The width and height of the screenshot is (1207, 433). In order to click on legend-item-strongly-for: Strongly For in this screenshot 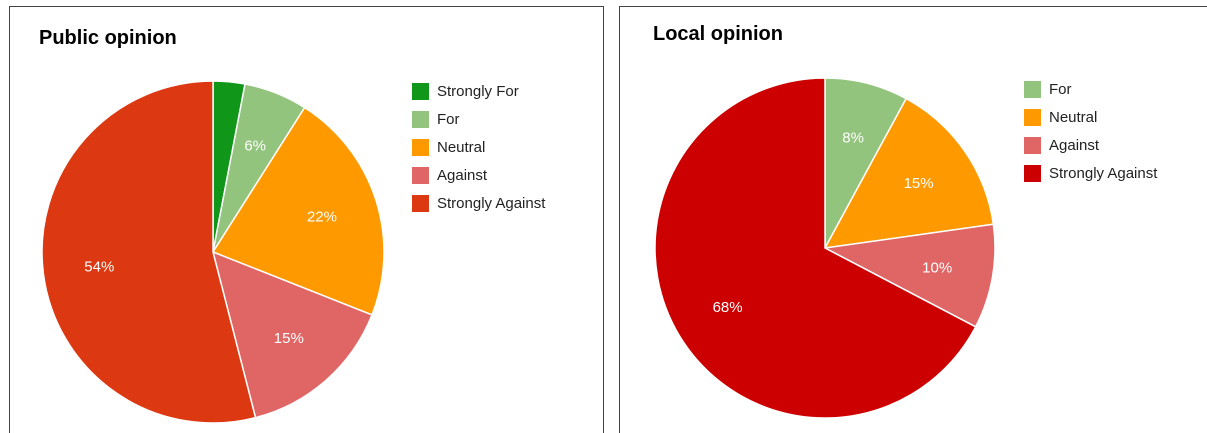, I will do `click(478, 91)`.